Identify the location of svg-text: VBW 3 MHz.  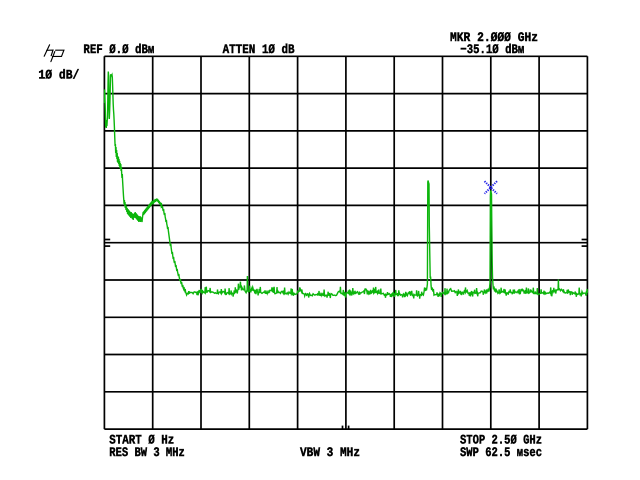
(330, 452).